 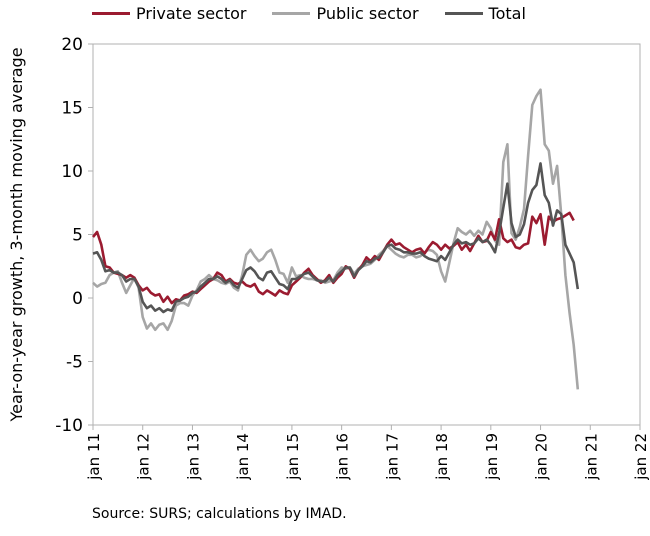 I want to click on y-tick-label: 15, so click(x=72, y=109).